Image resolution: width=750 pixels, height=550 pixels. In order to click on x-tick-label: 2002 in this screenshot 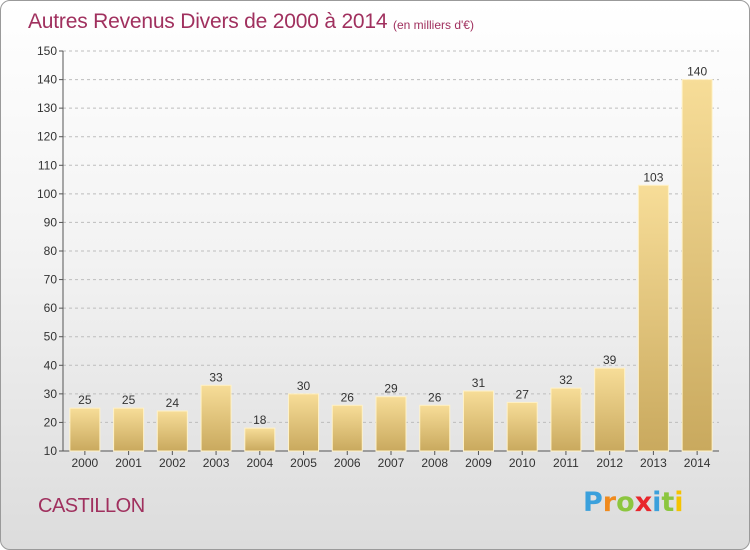, I will do `click(172, 463)`.